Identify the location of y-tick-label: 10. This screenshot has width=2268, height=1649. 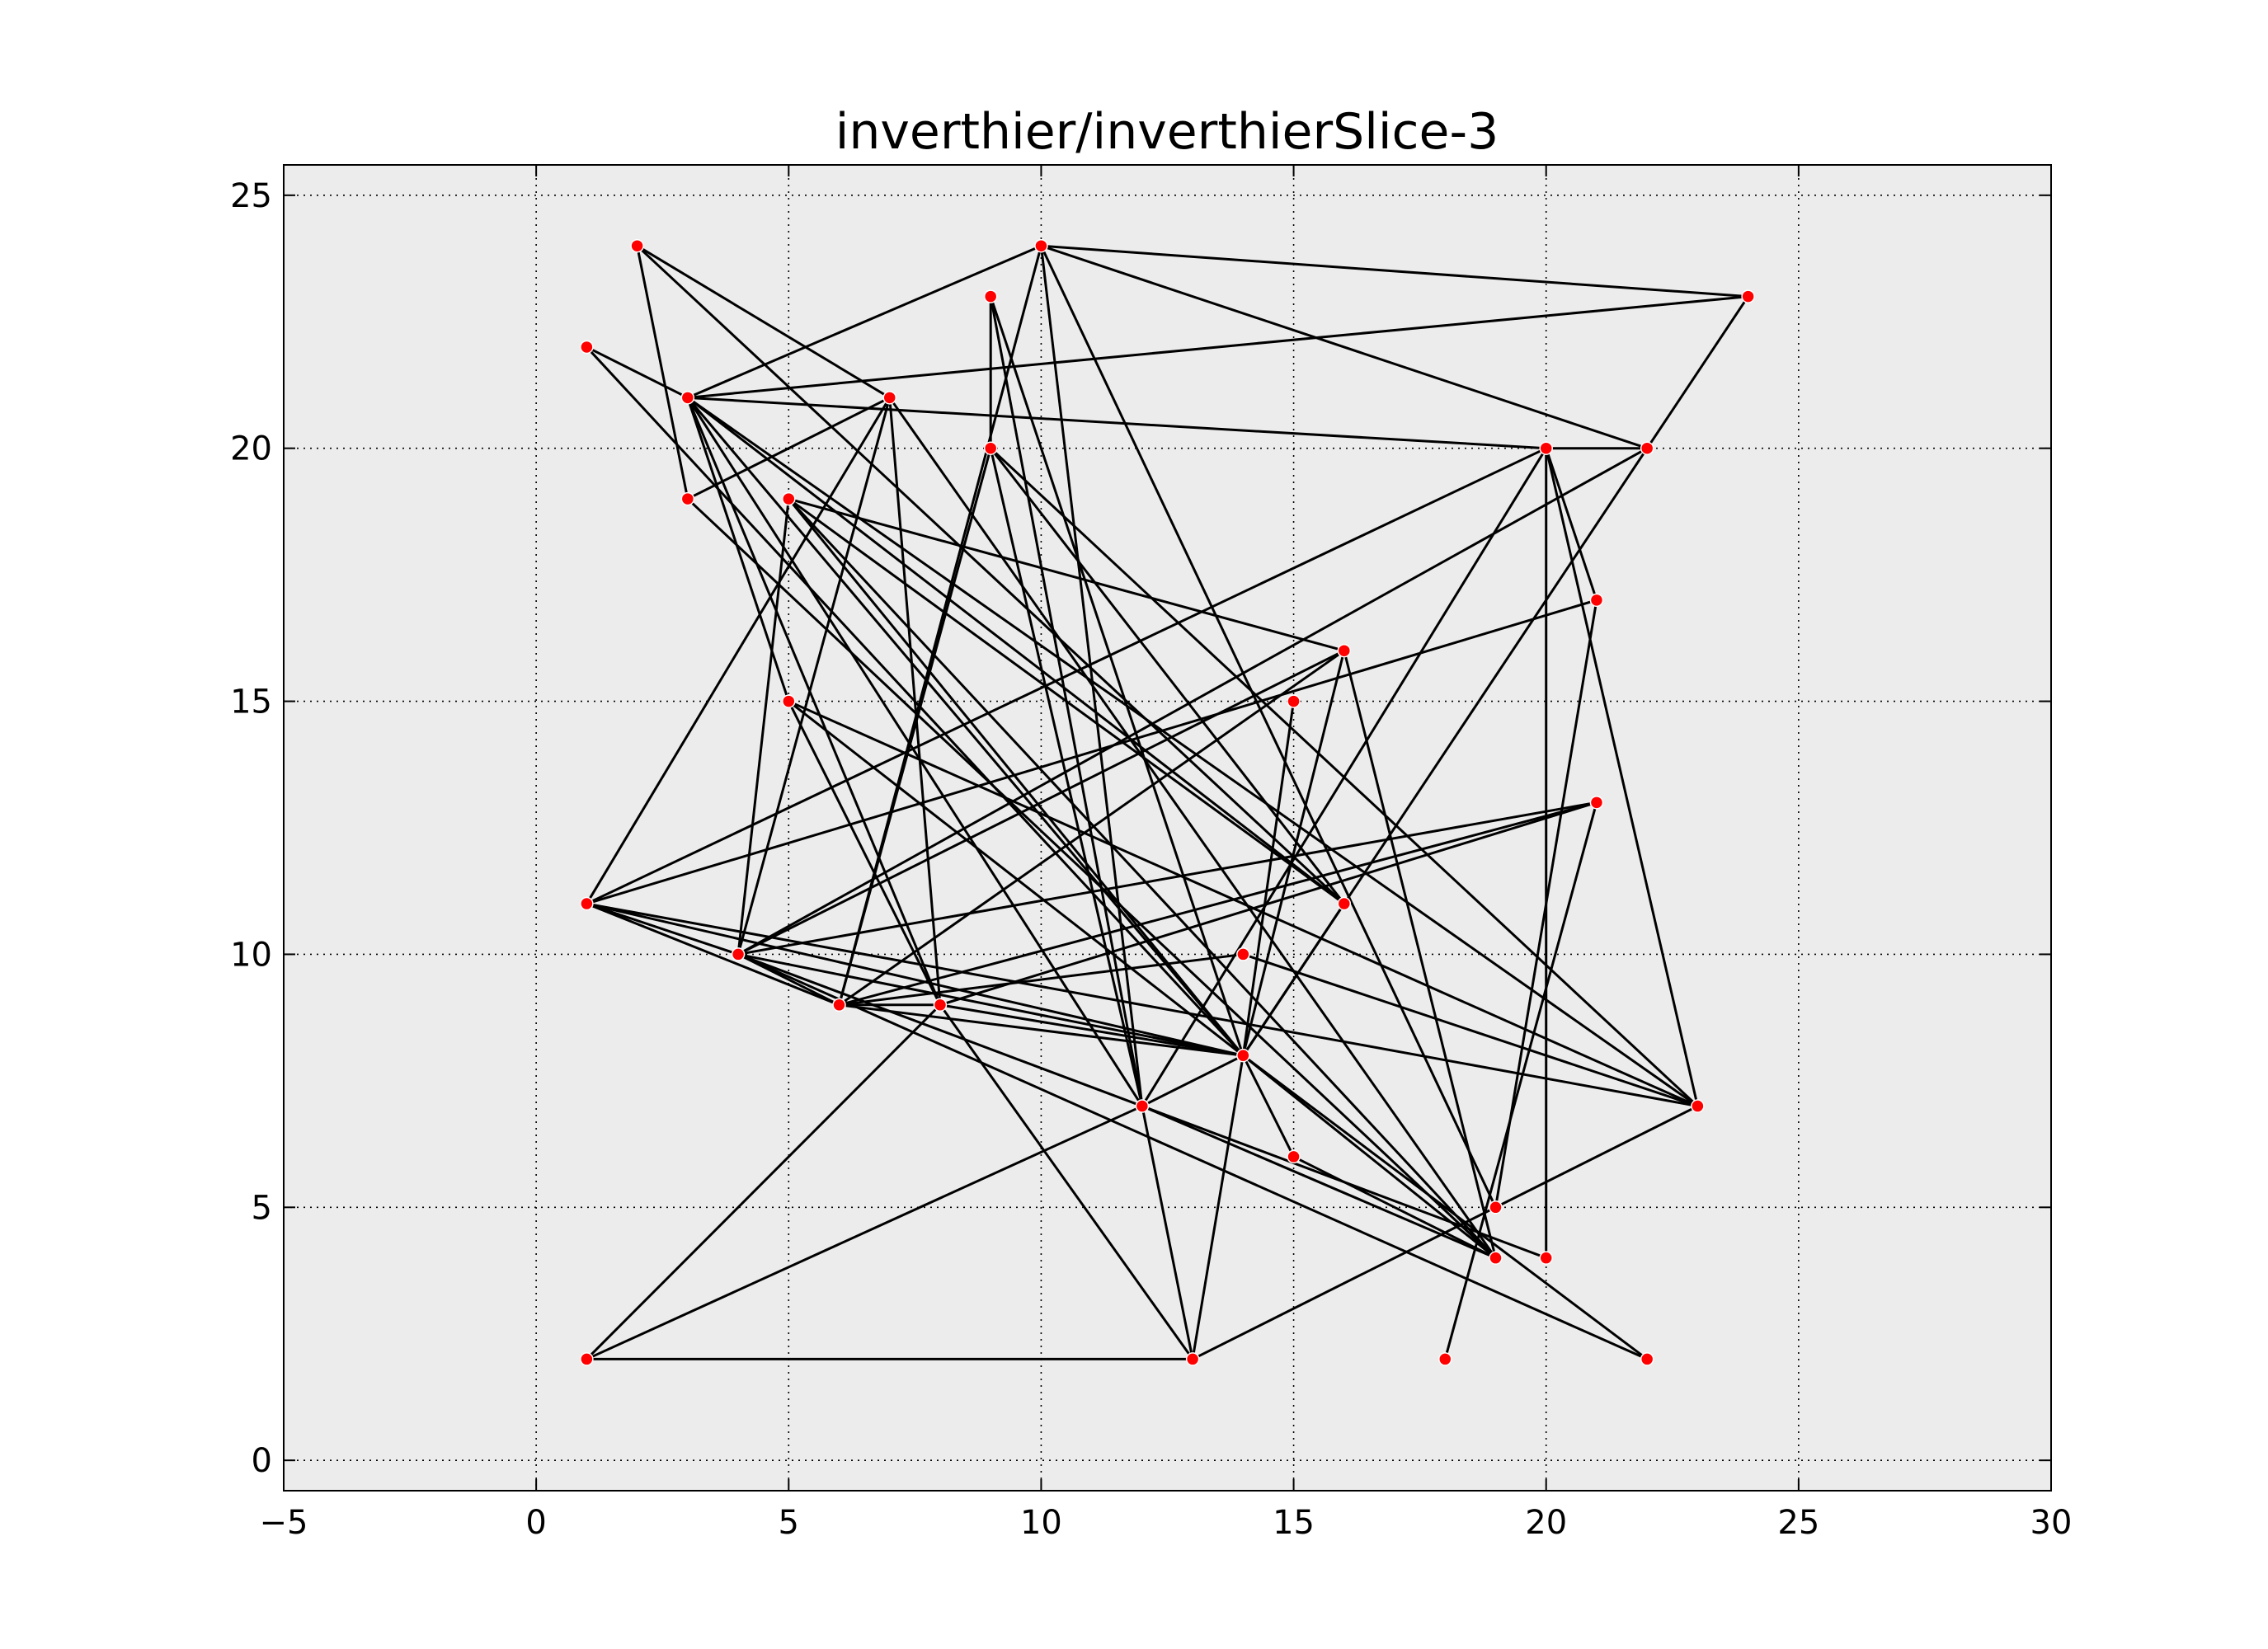
(251, 955).